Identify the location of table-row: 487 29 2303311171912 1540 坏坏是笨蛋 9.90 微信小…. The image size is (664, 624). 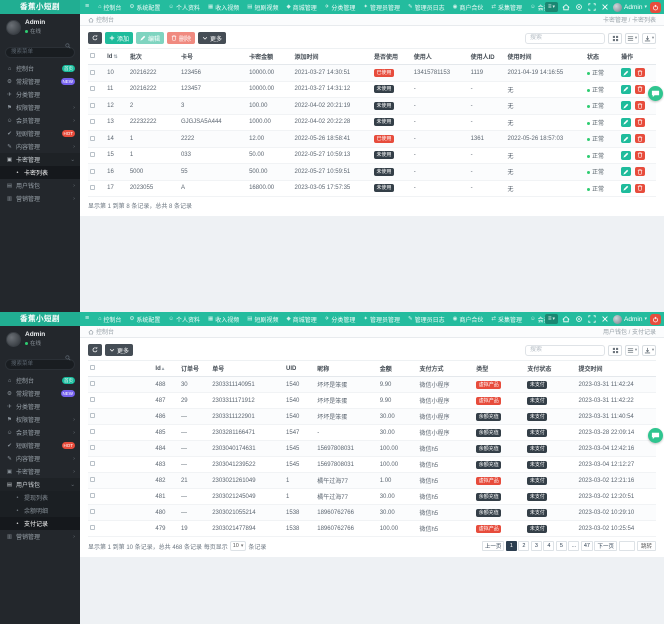
(372, 400).